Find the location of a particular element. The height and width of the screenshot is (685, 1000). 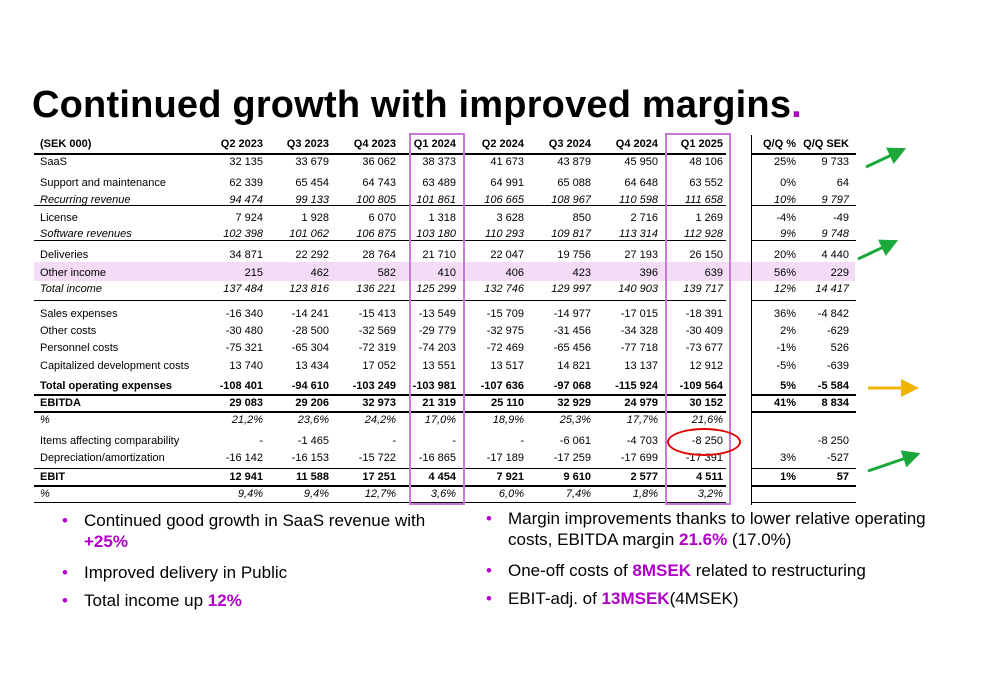

bullet-text: Improved delivery in Public is located at coordinates (186, 572).